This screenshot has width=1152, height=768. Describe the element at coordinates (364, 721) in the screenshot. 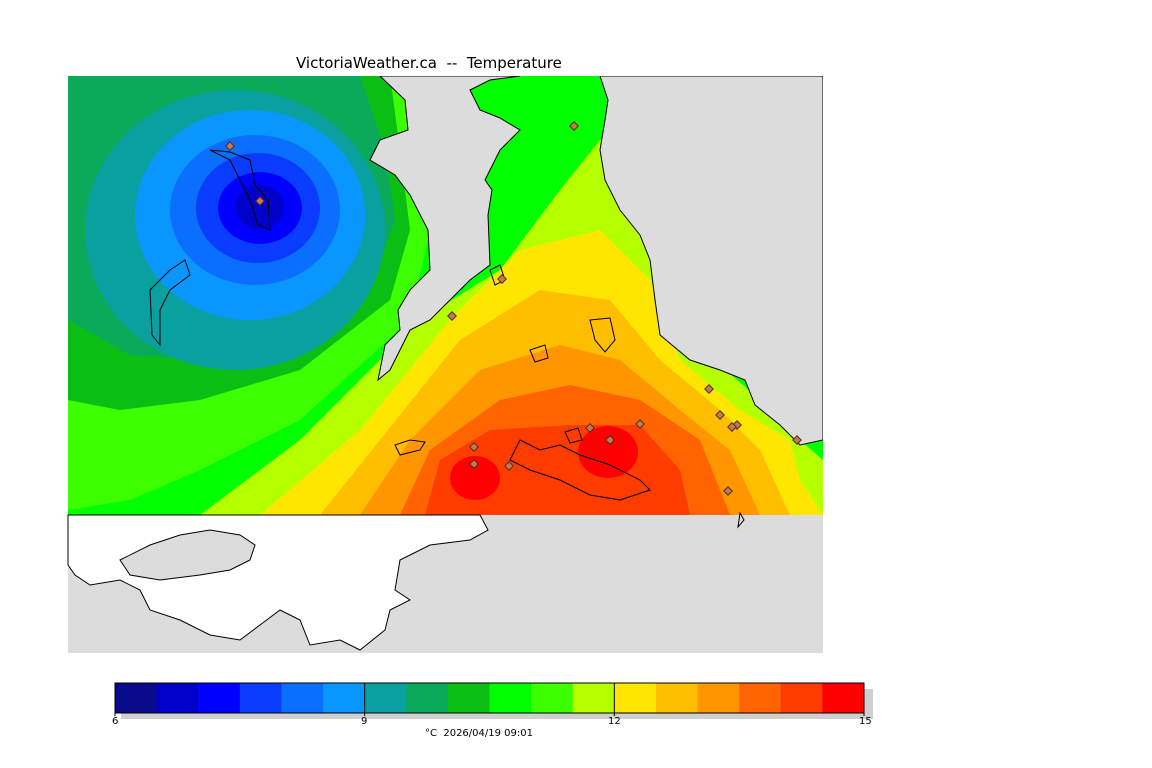

I see `scale-label-9: 9` at that location.